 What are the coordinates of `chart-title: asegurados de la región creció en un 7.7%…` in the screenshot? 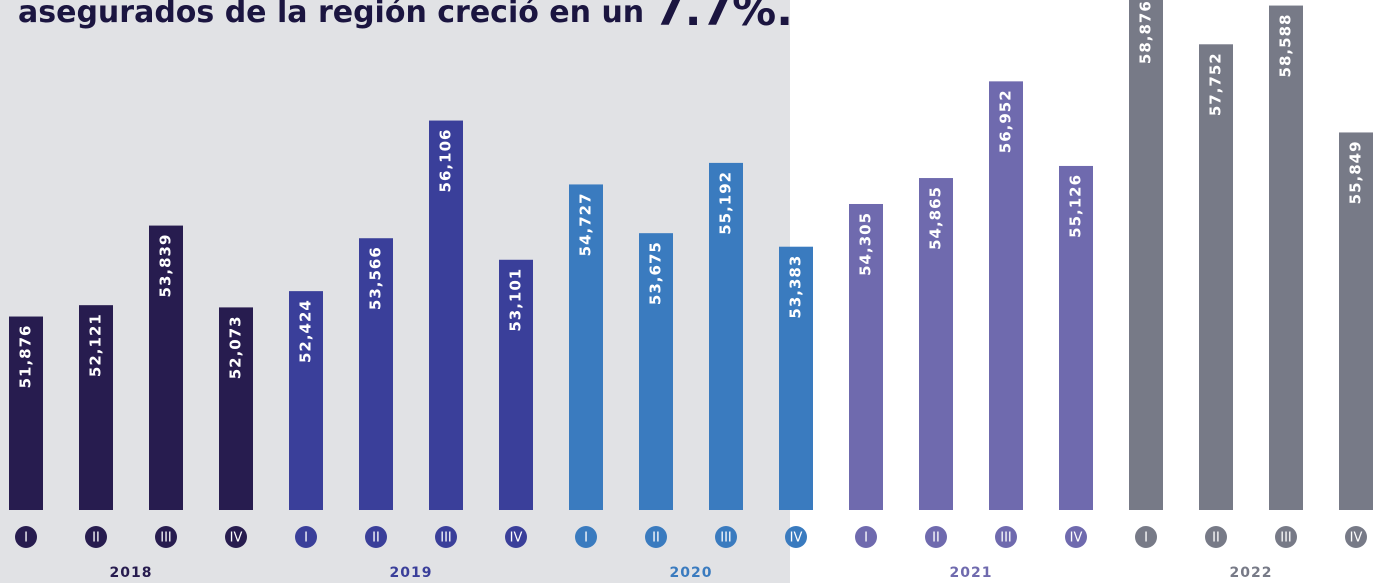 It's located at (405, 18).